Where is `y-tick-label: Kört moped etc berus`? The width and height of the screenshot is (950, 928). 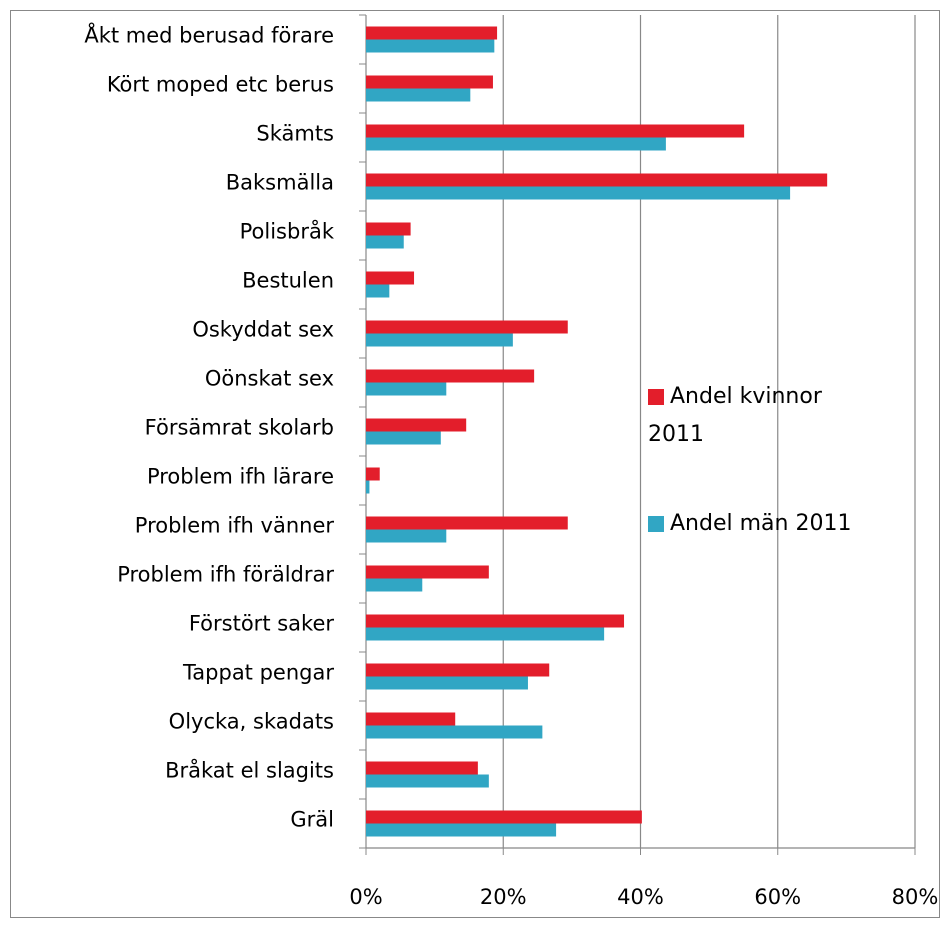
y-tick-label: Kört moped etc berus is located at coordinates (220, 85).